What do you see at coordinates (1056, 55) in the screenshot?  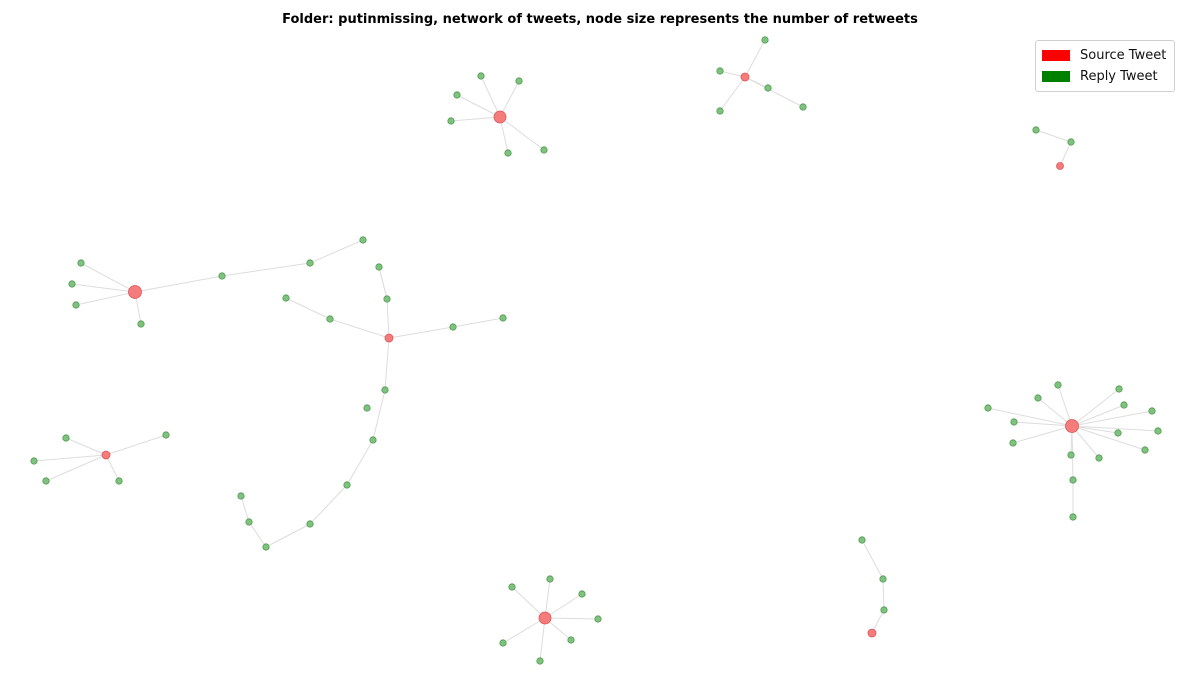 I see `legend-swatch-source` at bounding box center [1056, 55].